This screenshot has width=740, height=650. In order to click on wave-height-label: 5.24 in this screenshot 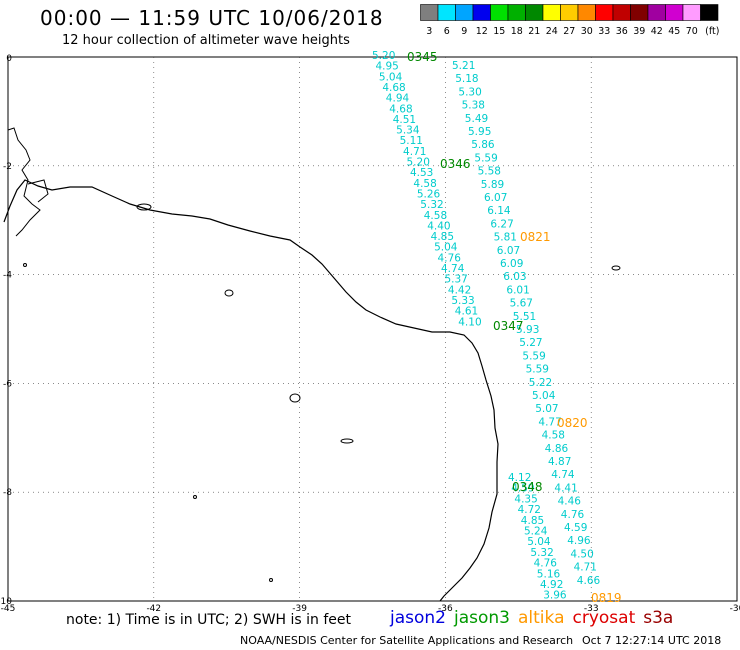, I will do `click(536, 532)`.